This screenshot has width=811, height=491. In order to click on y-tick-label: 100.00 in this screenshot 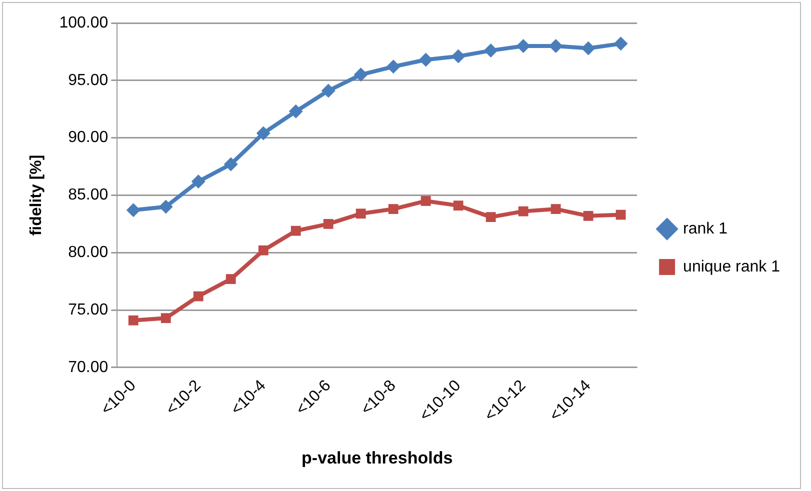, I will do `click(83, 23)`.